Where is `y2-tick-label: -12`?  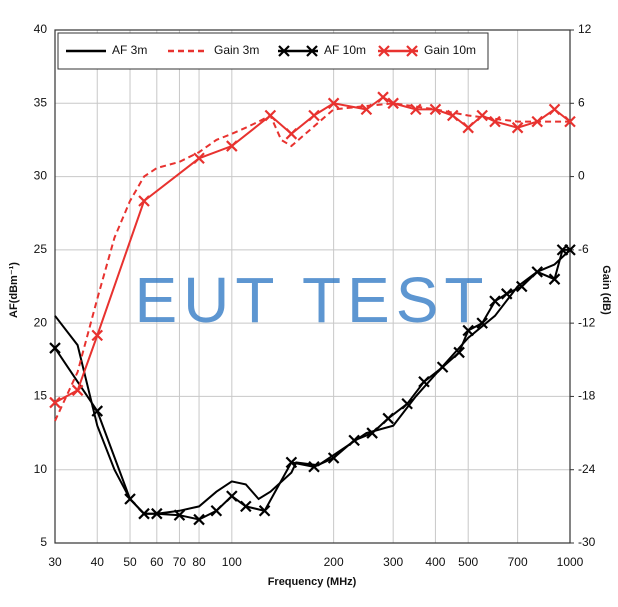 y2-tick-label: -12 is located at coordinates (587, 322).